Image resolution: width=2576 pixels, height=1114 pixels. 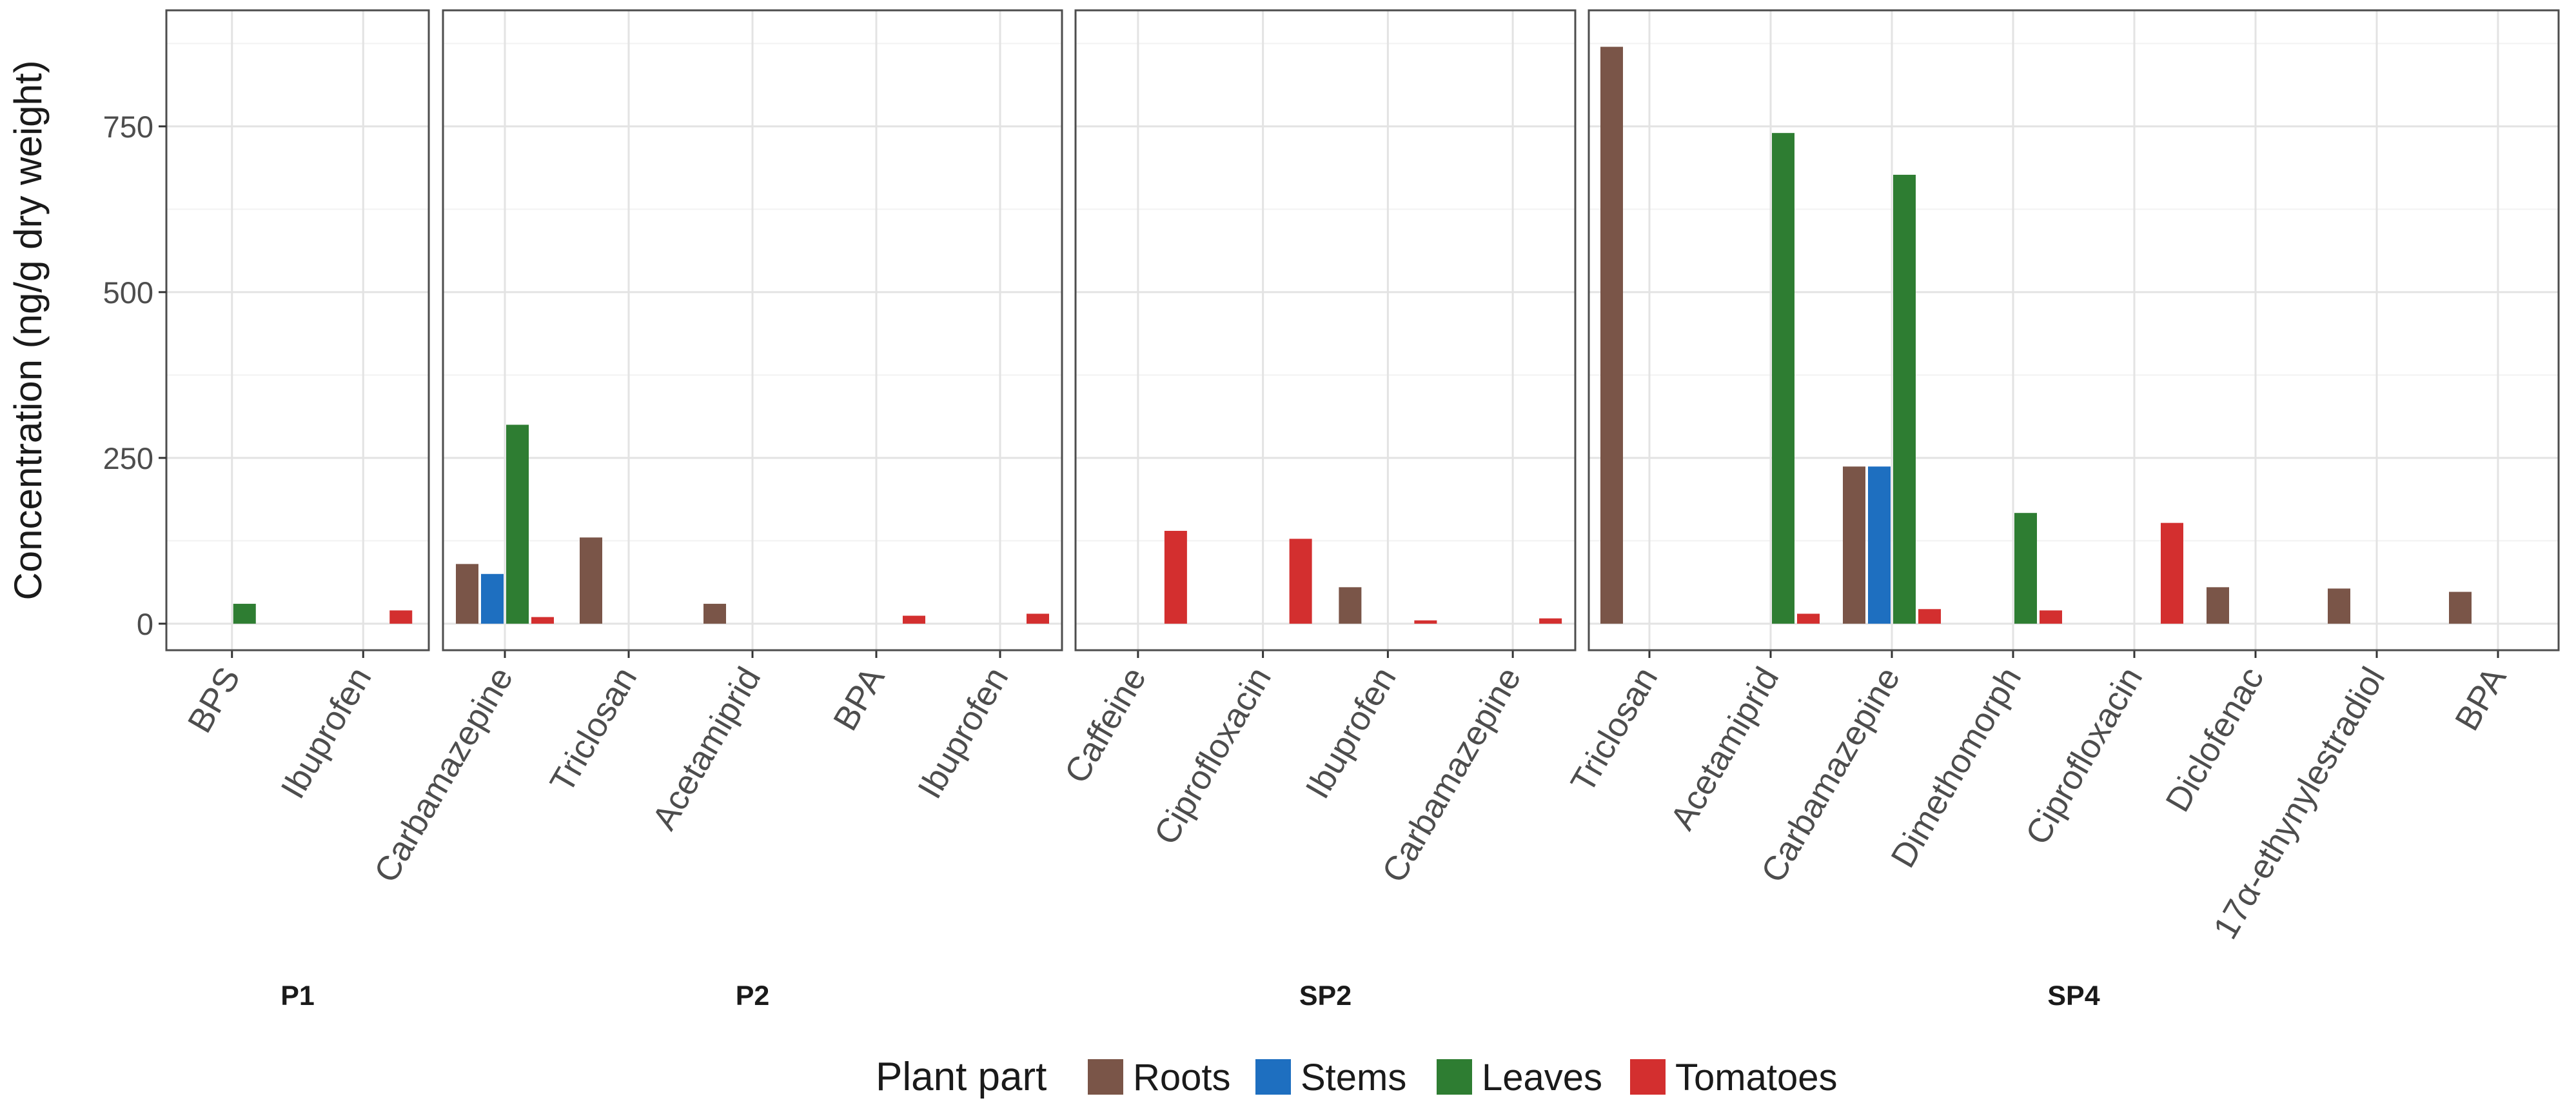 I want to click on bar-sp2-ibuprofen-tomatoes, so click(x=1425, y=622).